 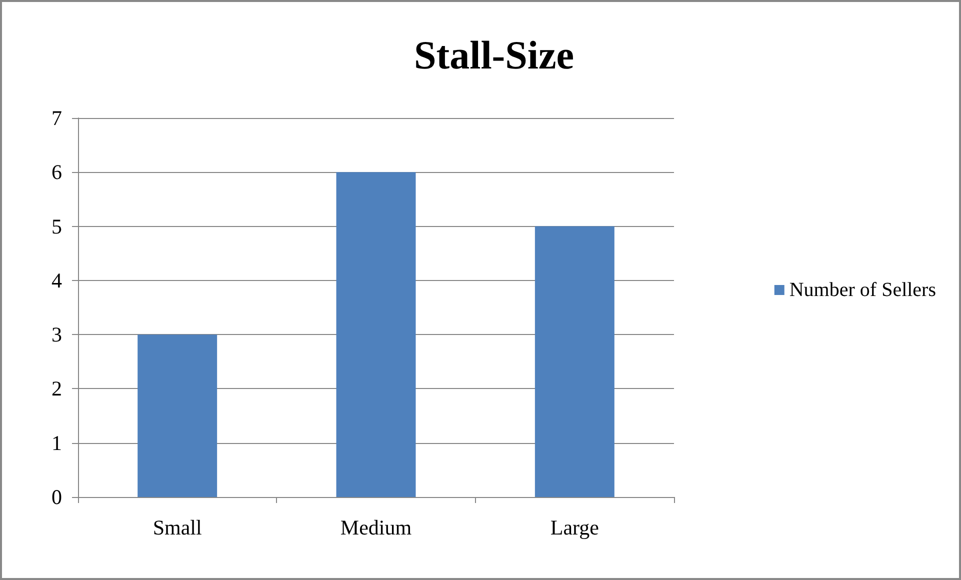 What do you see at coordinates (57, 280) in the screenshot?
I see `y-tick-label: 4` at bounding box center [57, 280].